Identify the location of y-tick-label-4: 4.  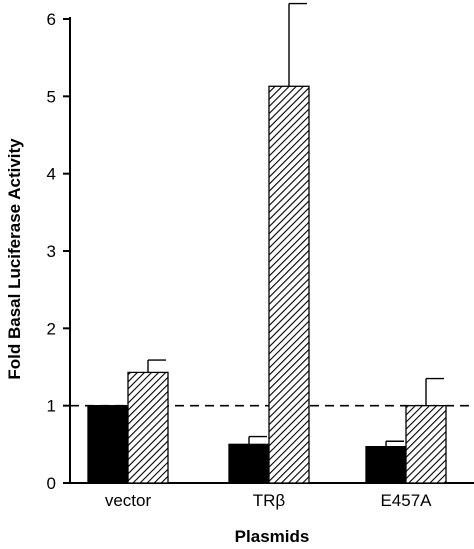
(51, 174).